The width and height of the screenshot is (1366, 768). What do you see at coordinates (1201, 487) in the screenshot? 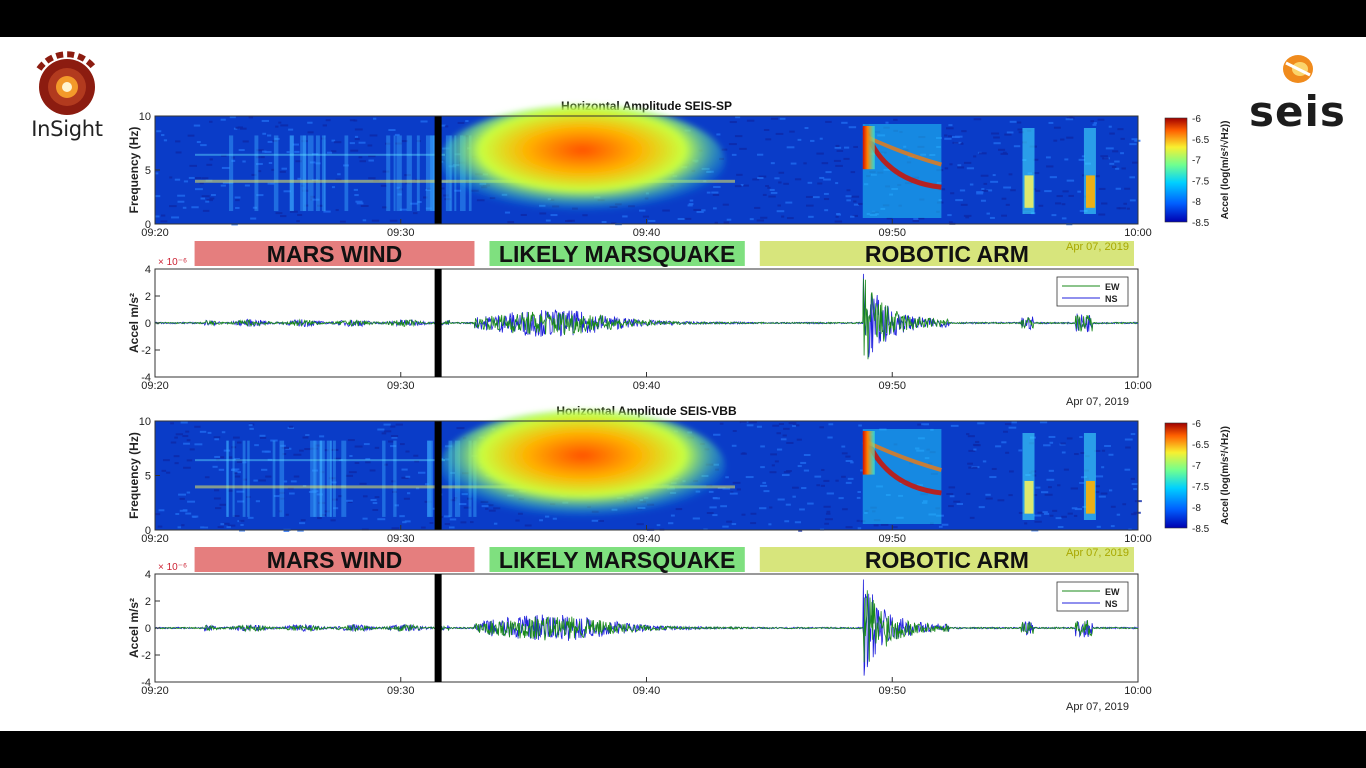
I see `colorbar-tick-label: -7.5` at bounding box center [1201, 487].